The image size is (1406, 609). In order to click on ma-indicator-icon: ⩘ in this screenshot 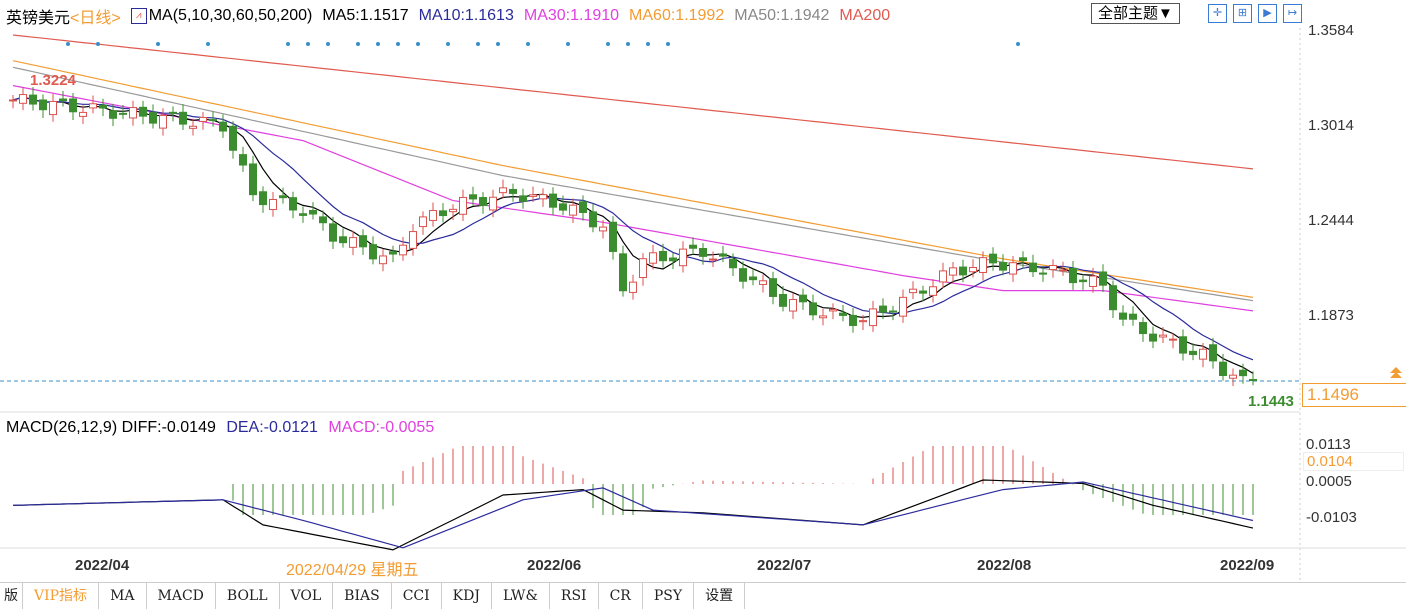, I will do `click(138, 16)`.